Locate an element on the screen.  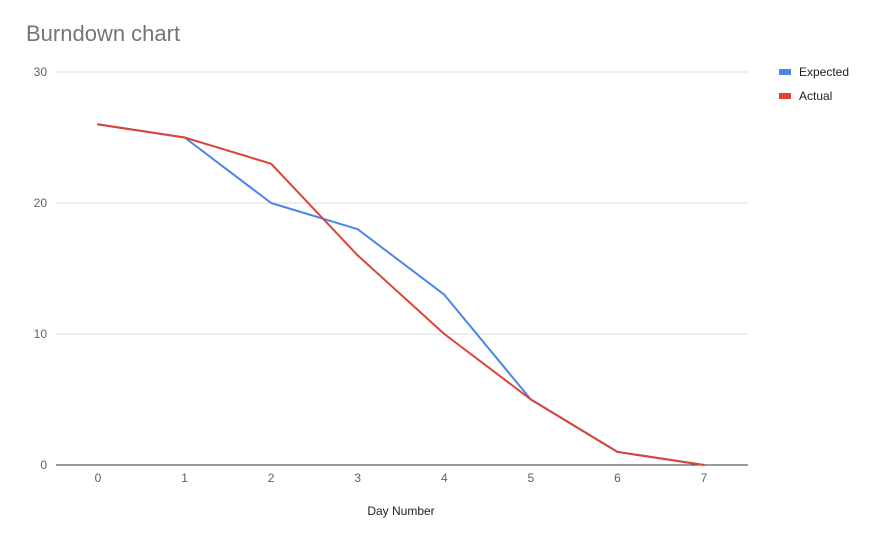
y-tick-label-0: 0 is located at coordinates (43, 465).